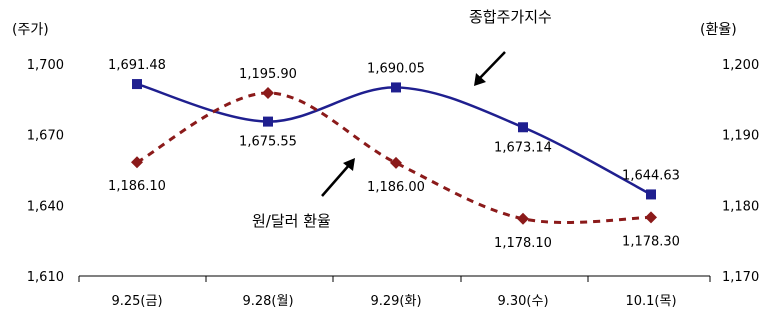 The image size is (779, 324). What do you see at coordinates (268, 142) in the screenshot?
I see `kospi-data-label: 1,675.55` at bounding box center [268, 142].